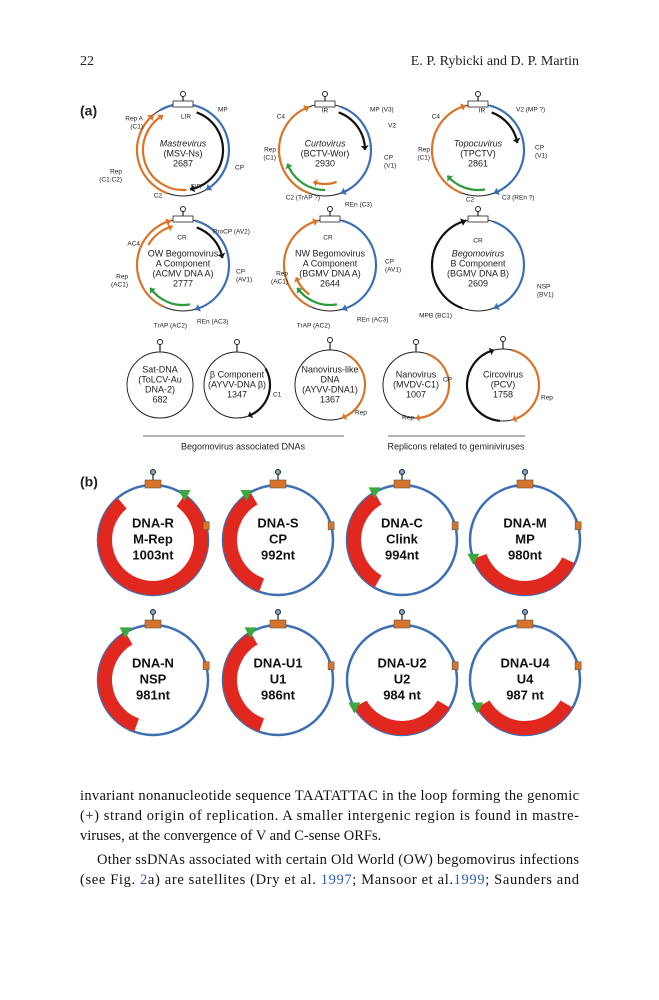 This screenshot has height=1000, width=659. I want to click on genome-label: DNA-N, so click(153, 662).